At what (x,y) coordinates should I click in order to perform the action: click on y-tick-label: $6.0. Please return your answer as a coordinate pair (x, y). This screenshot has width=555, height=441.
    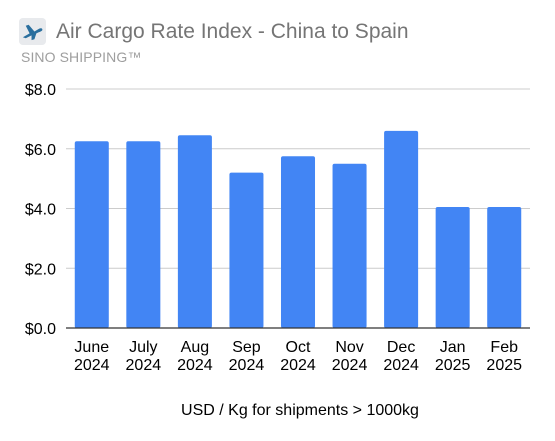
    Looking at the image, I should click on (40, 150).